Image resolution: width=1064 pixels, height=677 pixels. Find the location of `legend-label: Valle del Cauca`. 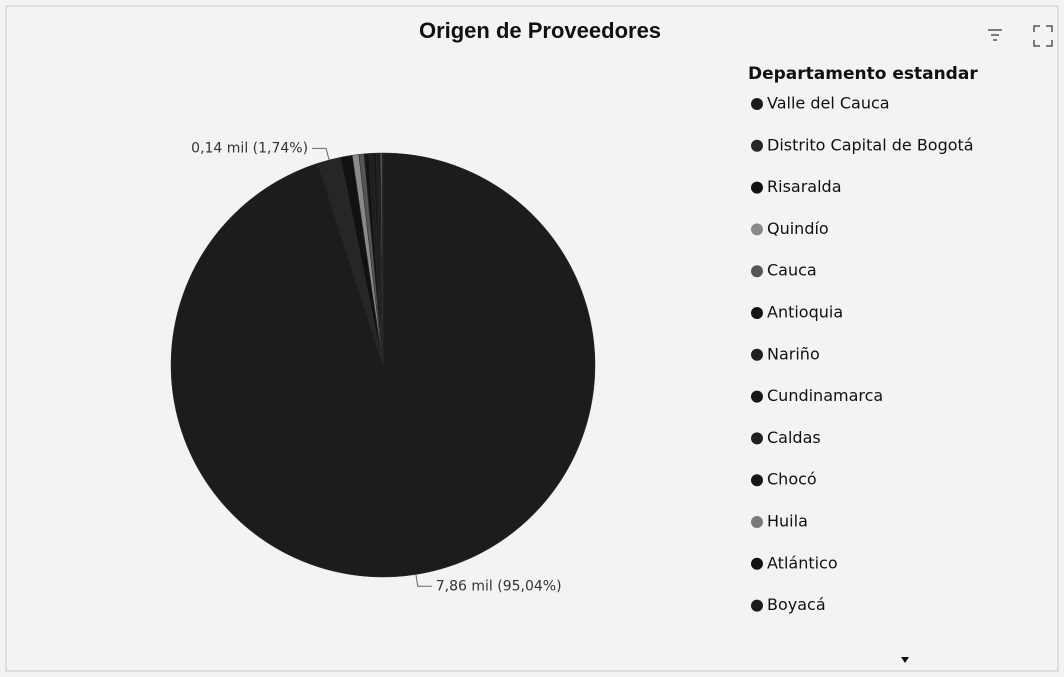

legend-label: Valle del Cauca is located at coordinates (828, 103).